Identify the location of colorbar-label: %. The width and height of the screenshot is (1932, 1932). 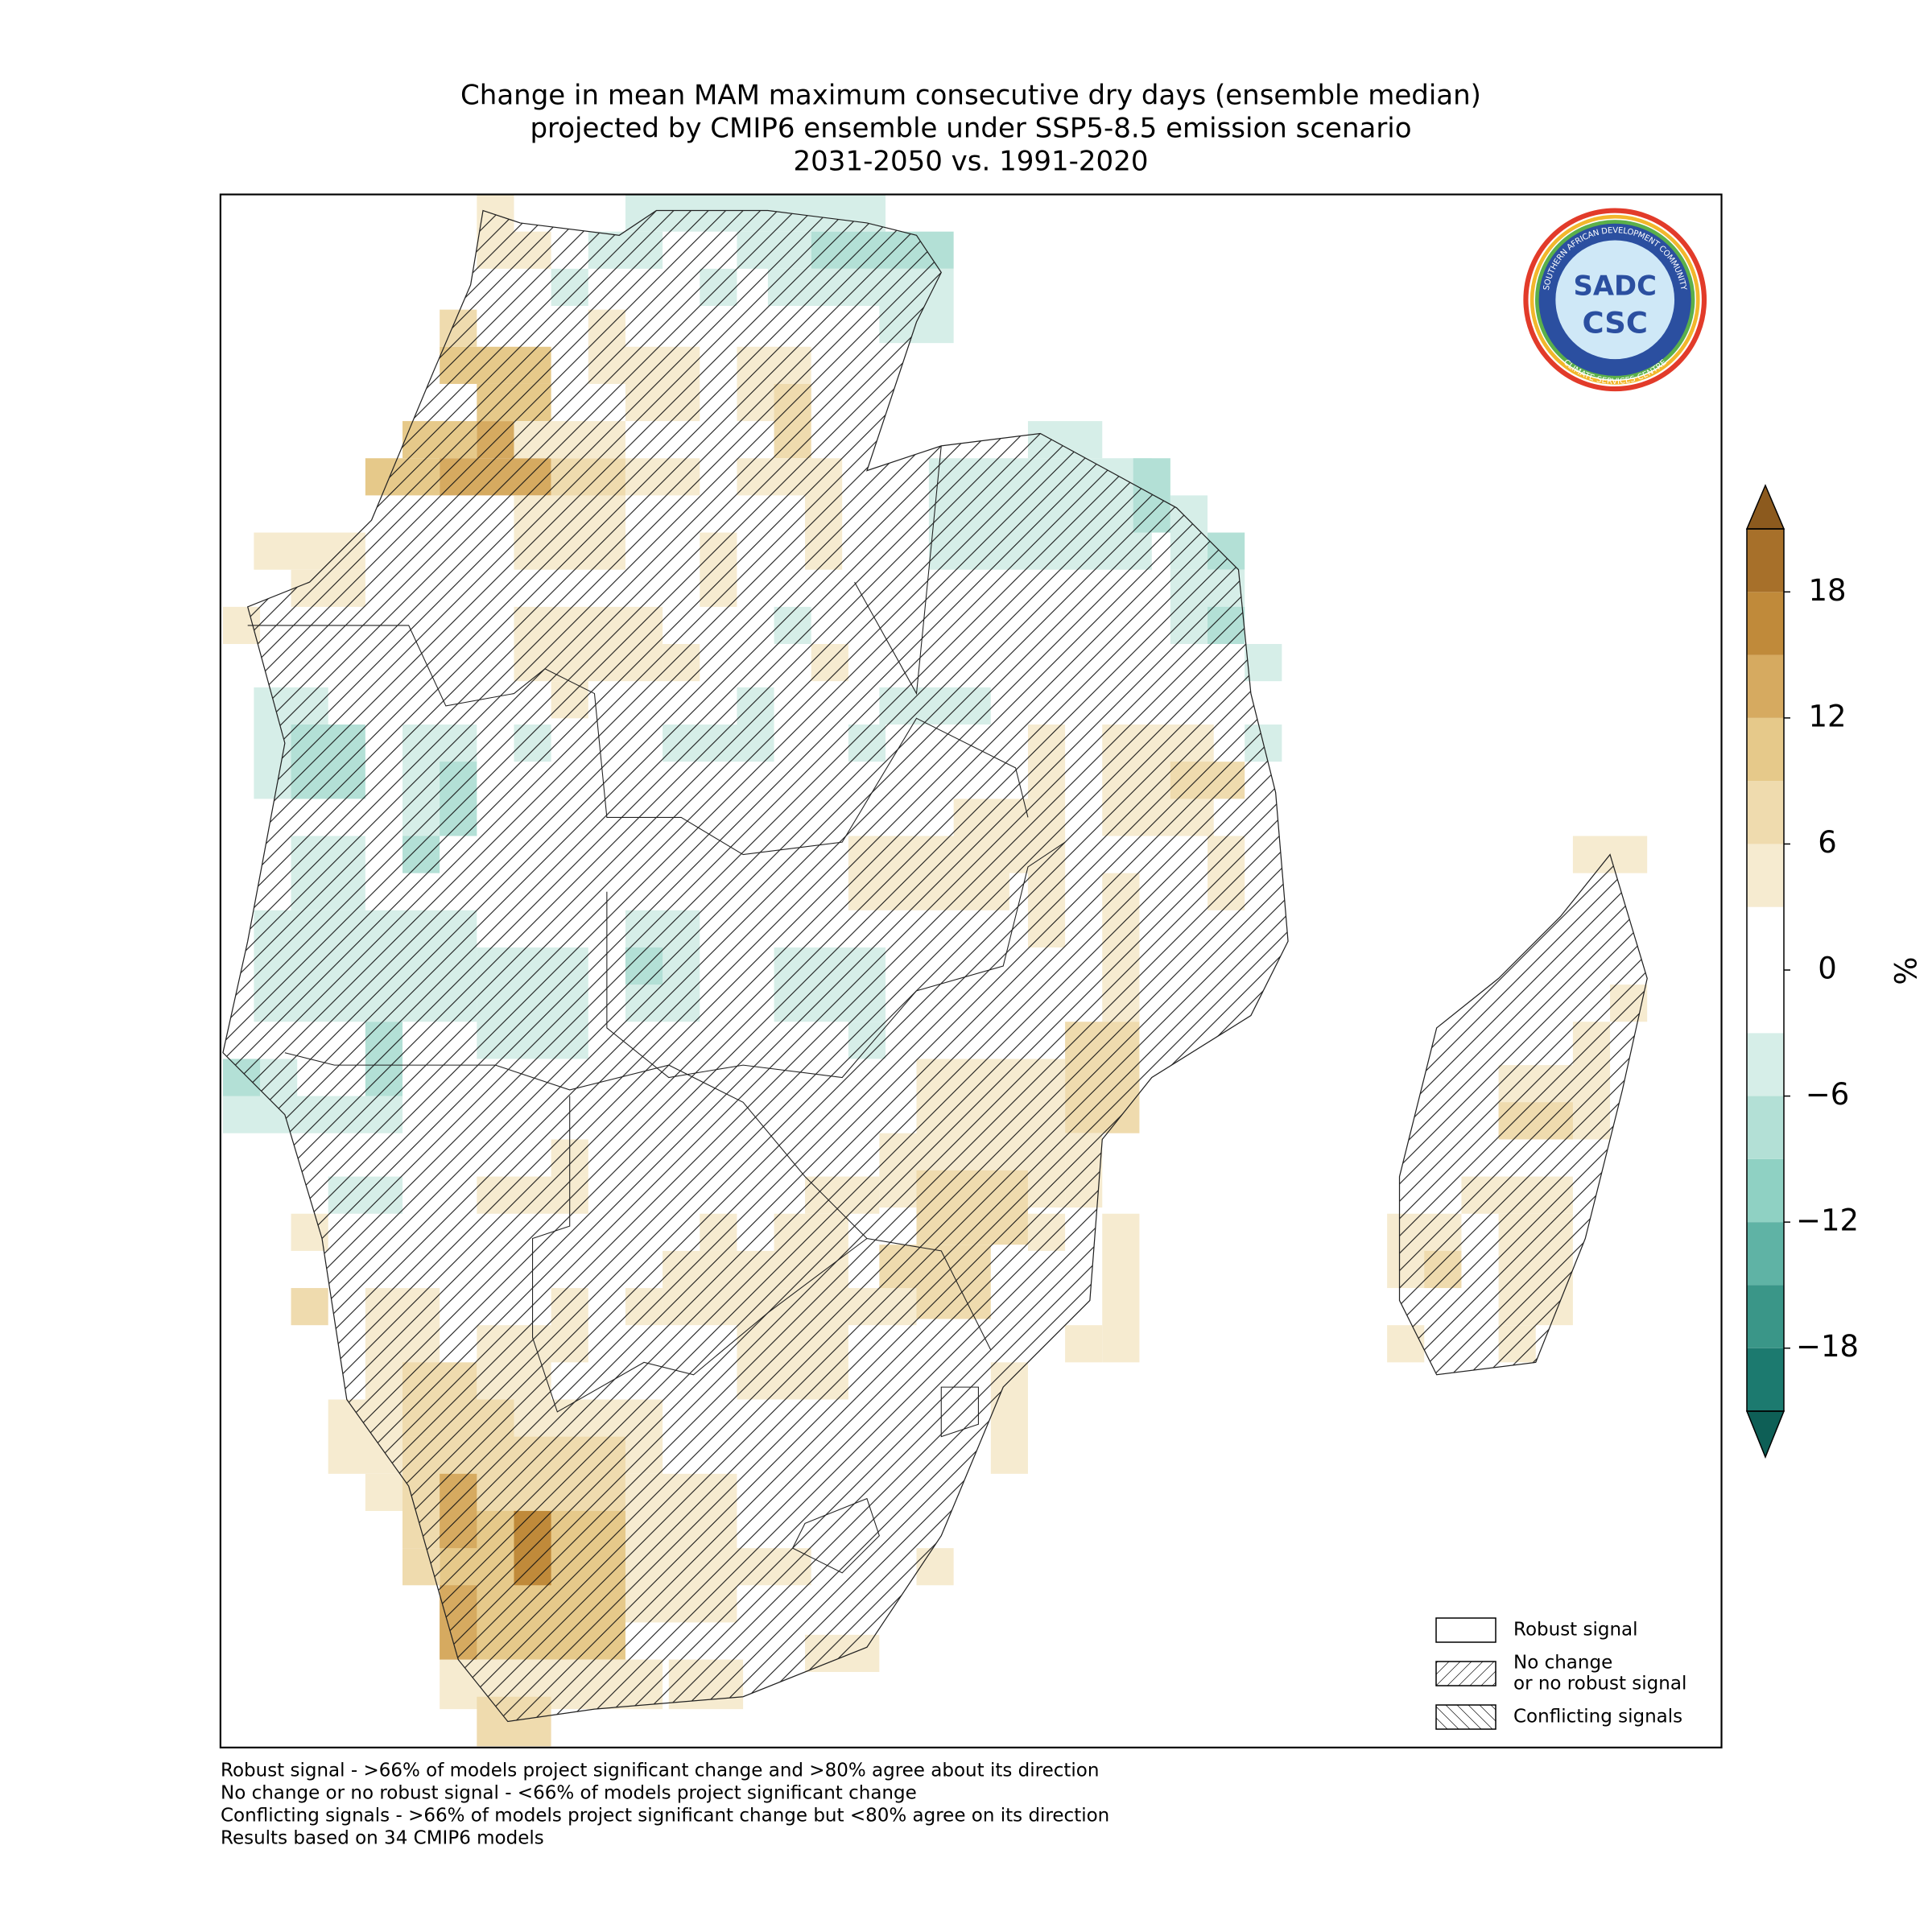
(1906, 970).